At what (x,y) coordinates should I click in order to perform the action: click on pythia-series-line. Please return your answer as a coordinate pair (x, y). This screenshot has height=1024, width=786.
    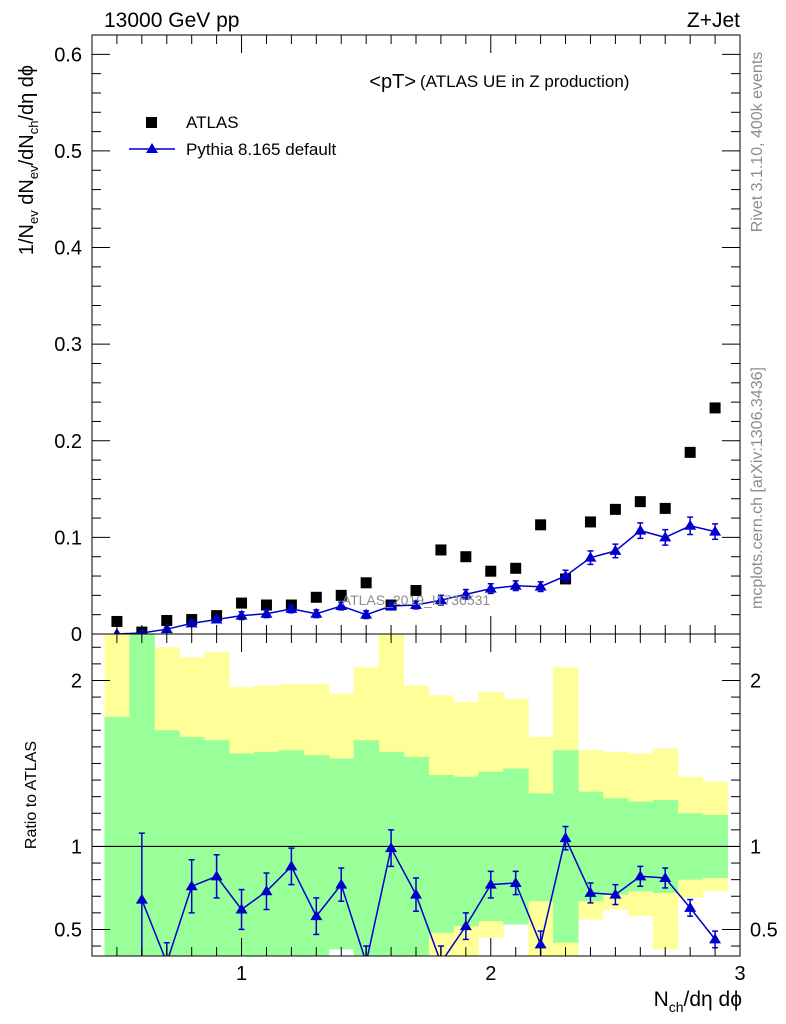
    Looking at the image, I should click on (416, 579).